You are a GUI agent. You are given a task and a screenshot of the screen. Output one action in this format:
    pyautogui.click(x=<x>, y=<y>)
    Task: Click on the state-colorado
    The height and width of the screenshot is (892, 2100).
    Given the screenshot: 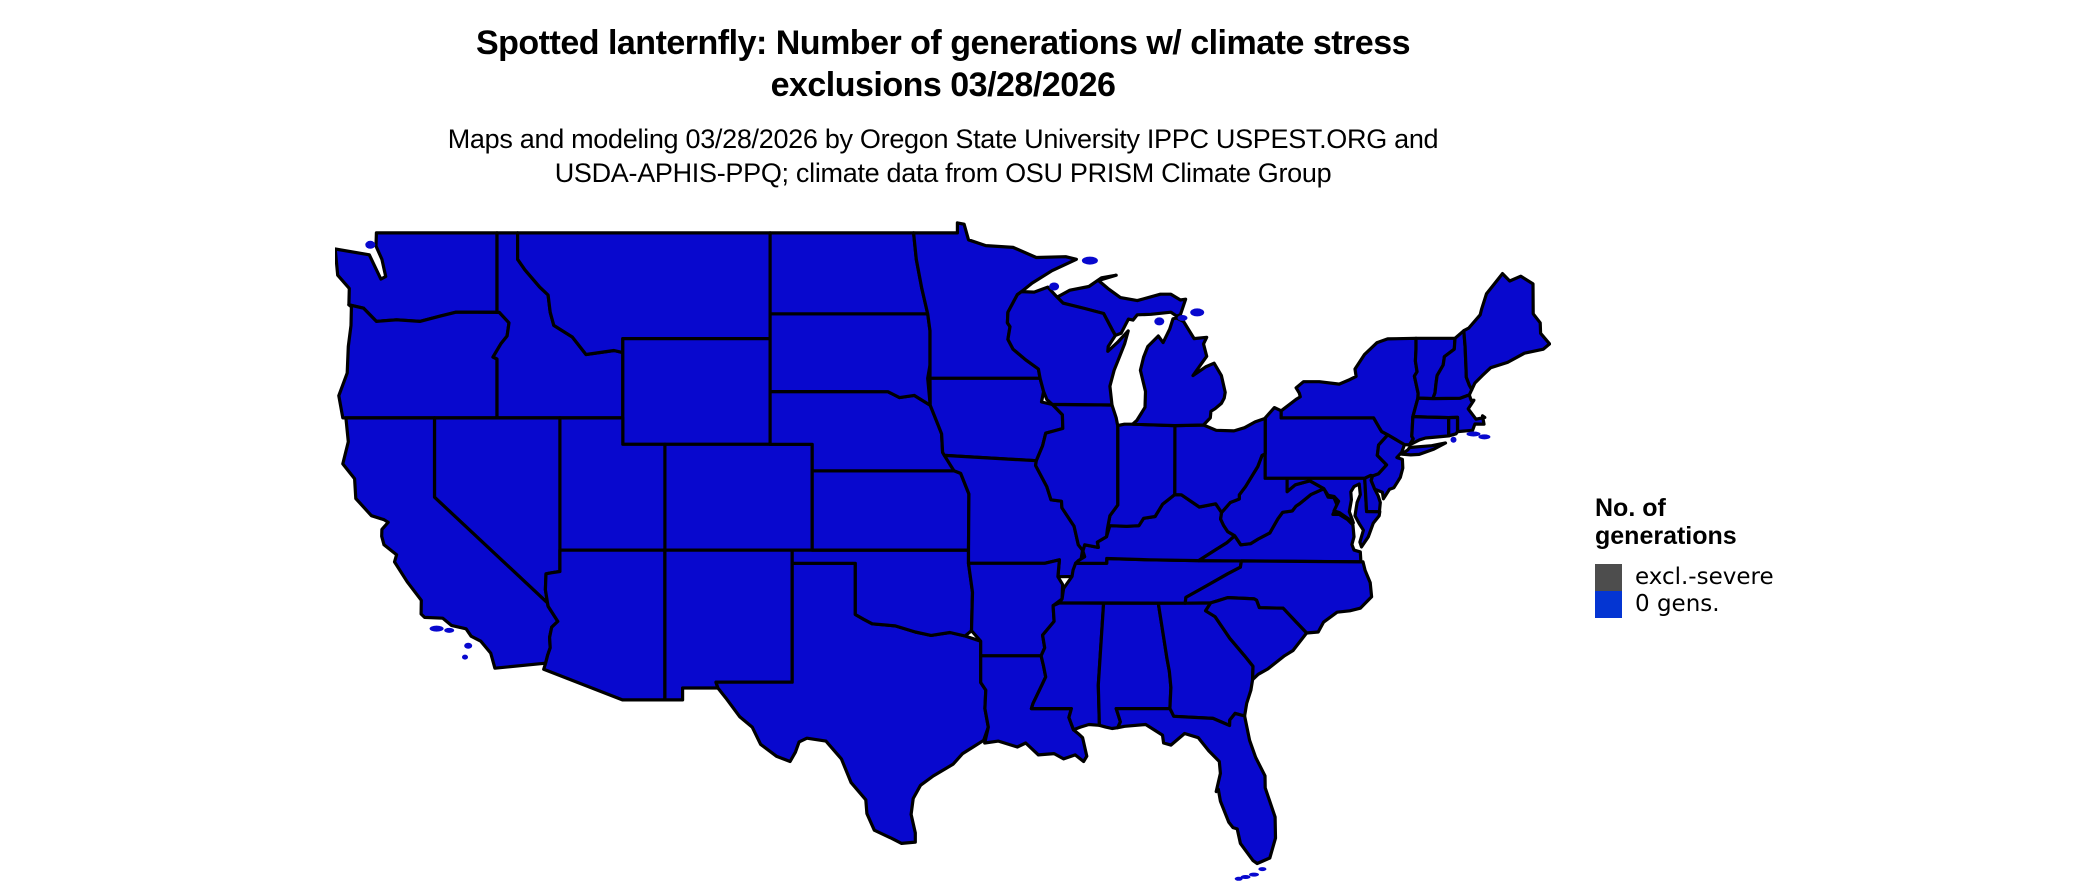 What is the action you would take?
    pyautogui.click(x=738, y=497)
    